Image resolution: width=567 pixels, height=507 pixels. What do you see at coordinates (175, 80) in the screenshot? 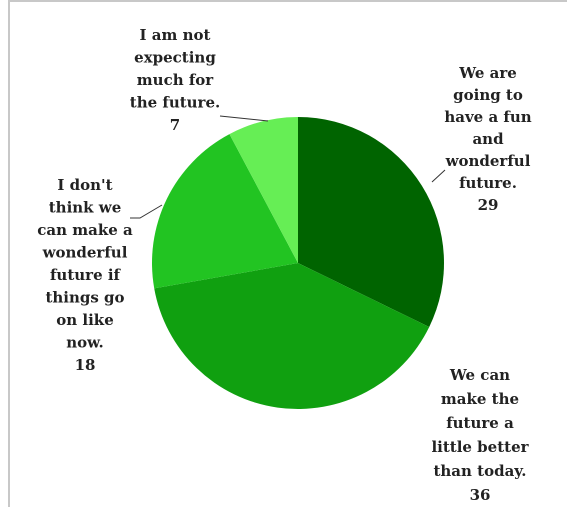
I see `slice-label-3: I am not expecting much for the future. 7` at bounding box center [175, 80].